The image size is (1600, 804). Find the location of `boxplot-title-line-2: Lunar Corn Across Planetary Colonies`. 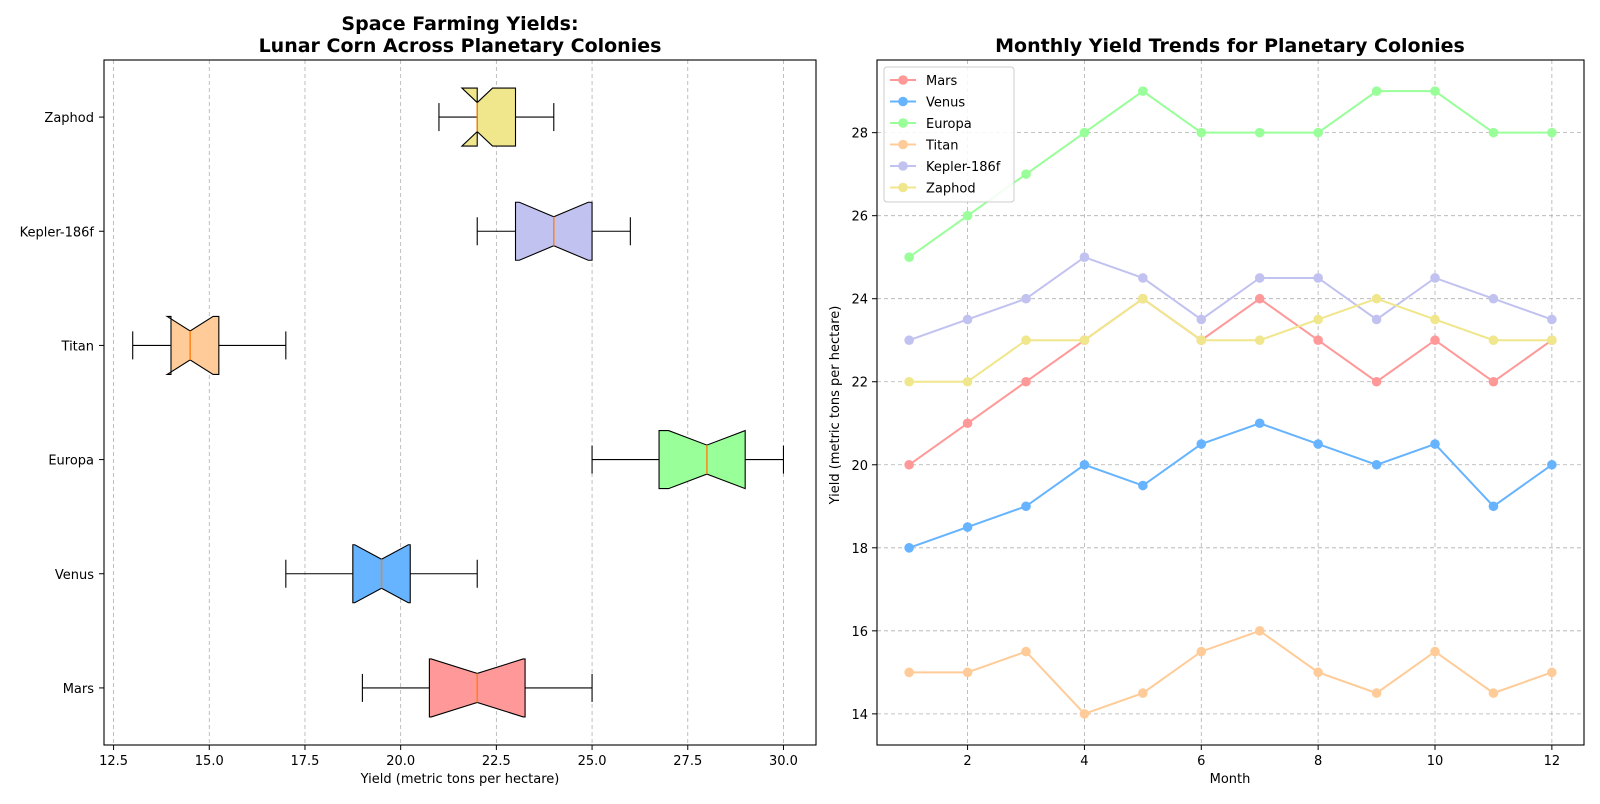

boxplot-title-line-2: Lunar Corn Across Planetary Colonies is located at coordinates (460, 46).